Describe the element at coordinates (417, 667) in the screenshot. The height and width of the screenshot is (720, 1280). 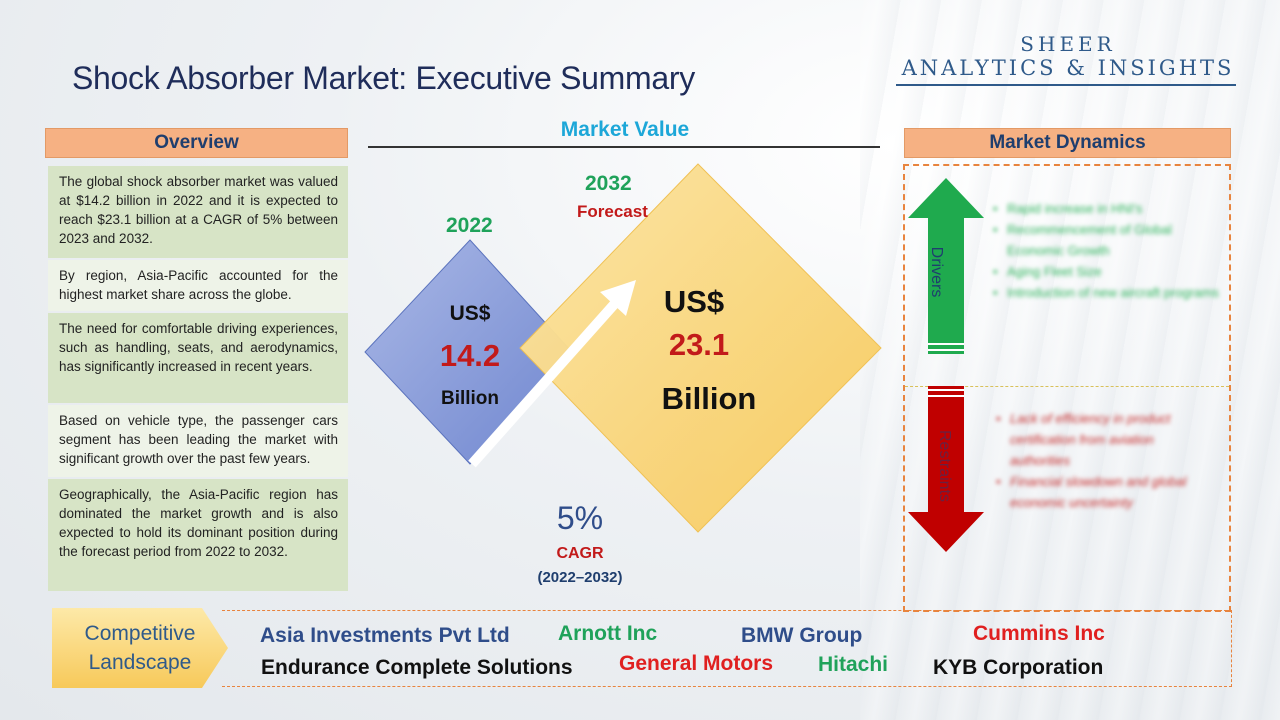
I see `company-name: Endurance Complete Solutions` at that location.